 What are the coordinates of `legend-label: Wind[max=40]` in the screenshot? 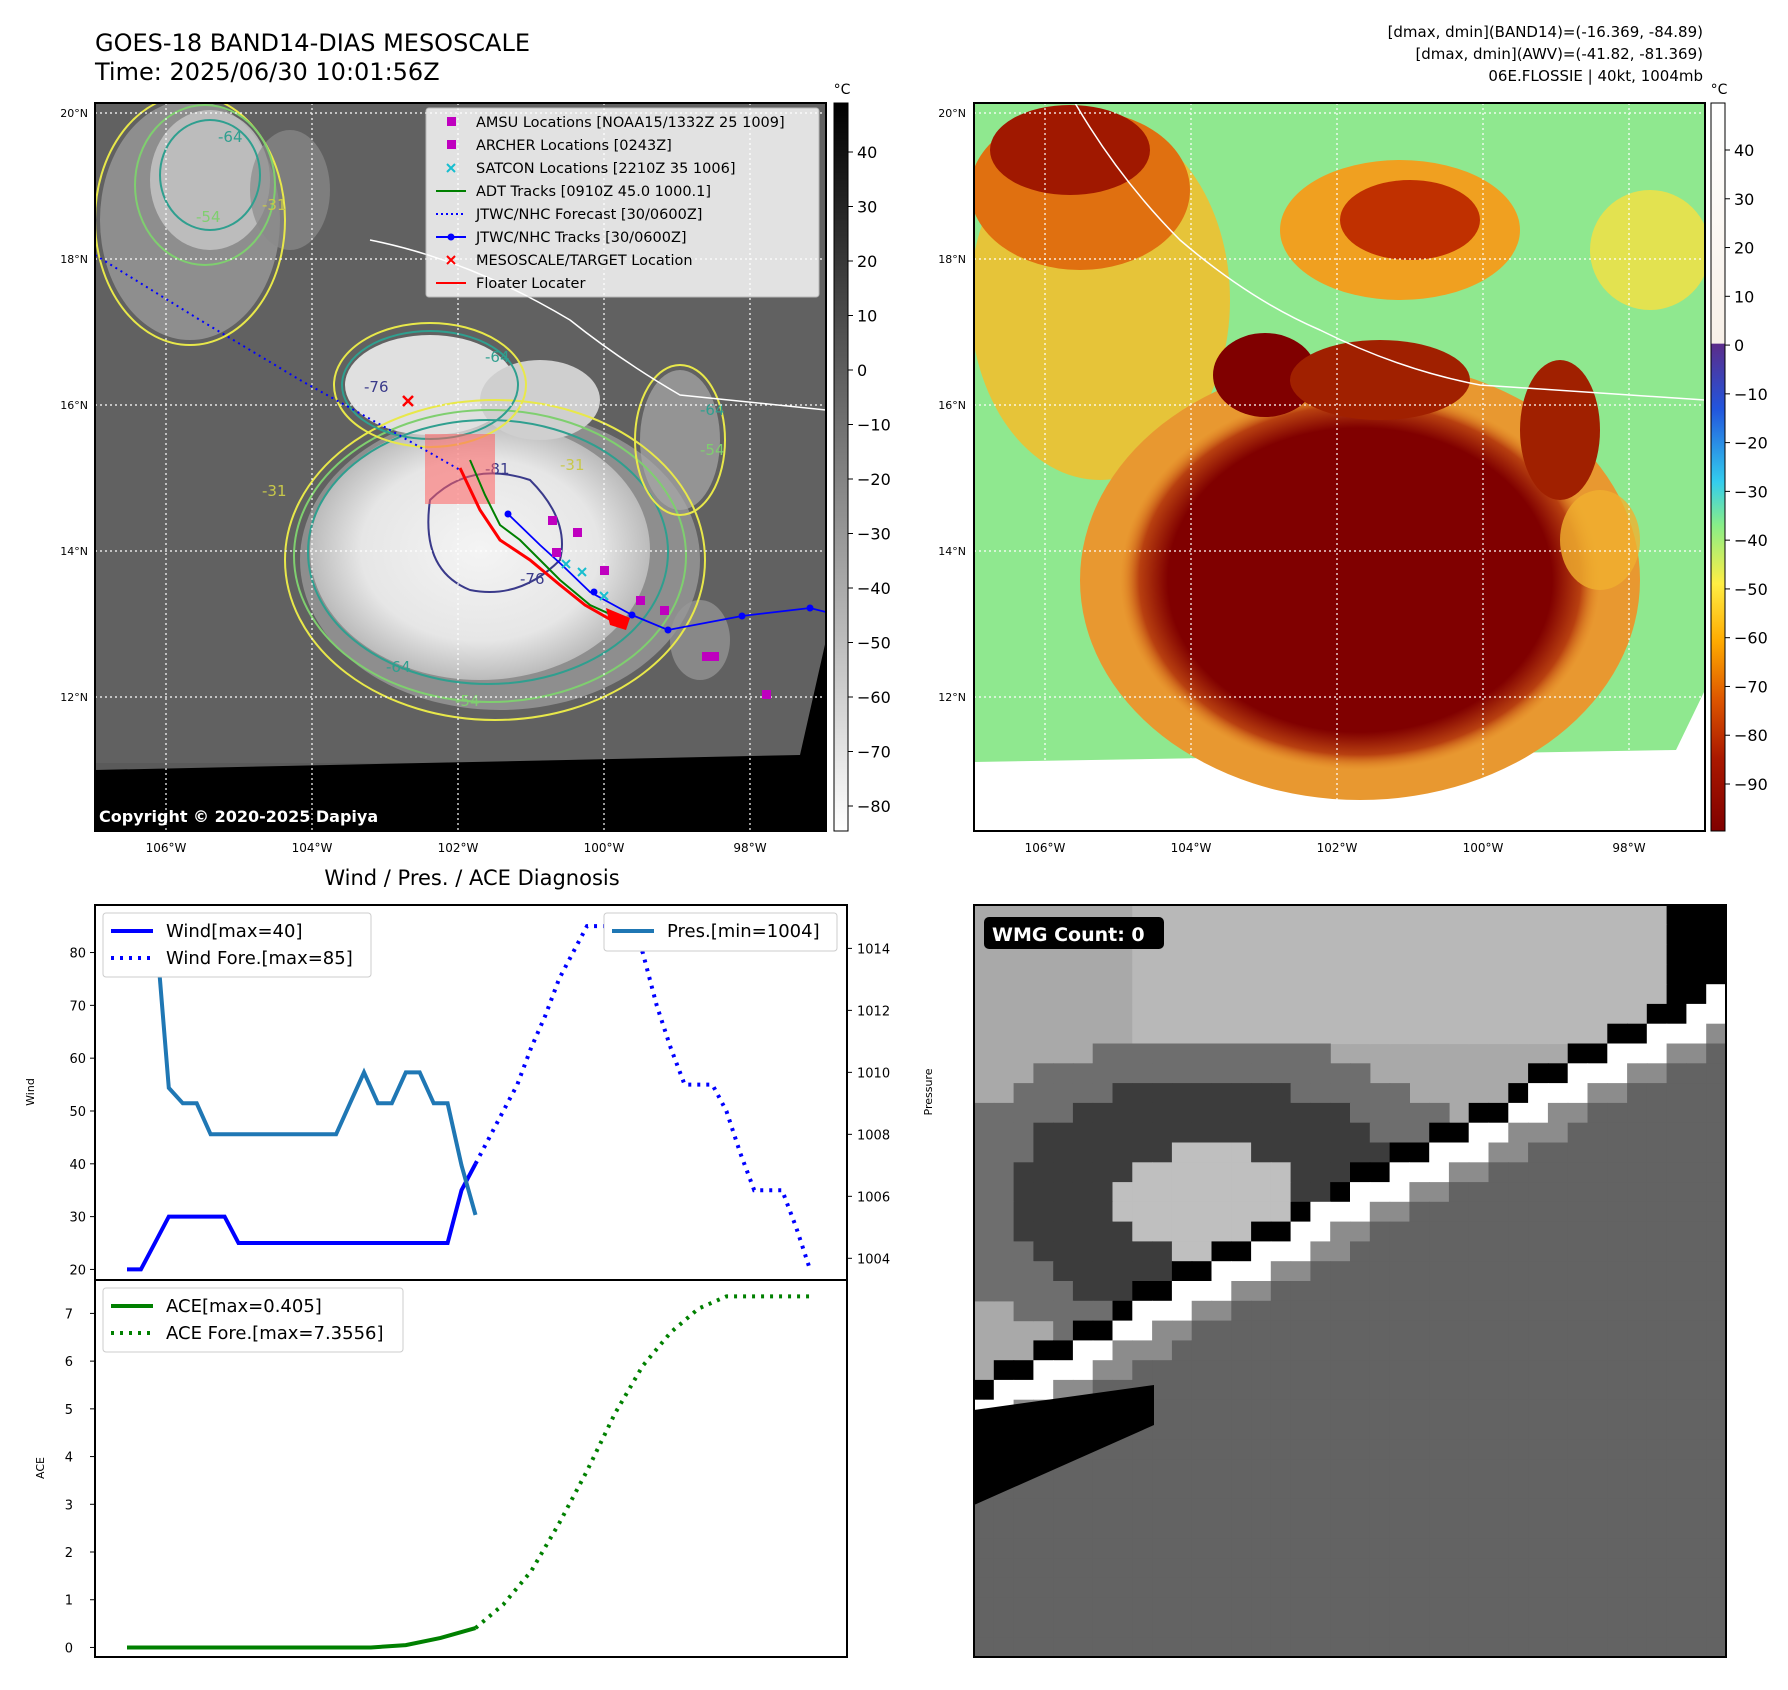 It's located at (234, 931).